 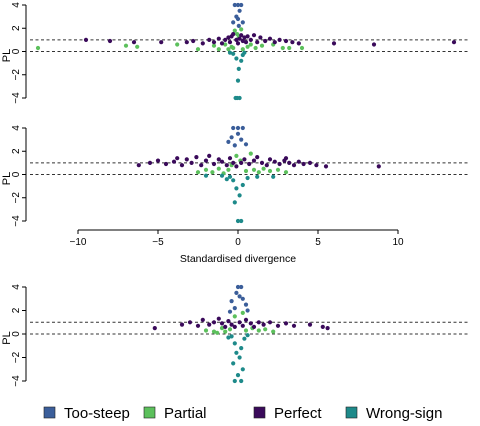 I want to click on series-too-steep, so click(x=237, y=136).